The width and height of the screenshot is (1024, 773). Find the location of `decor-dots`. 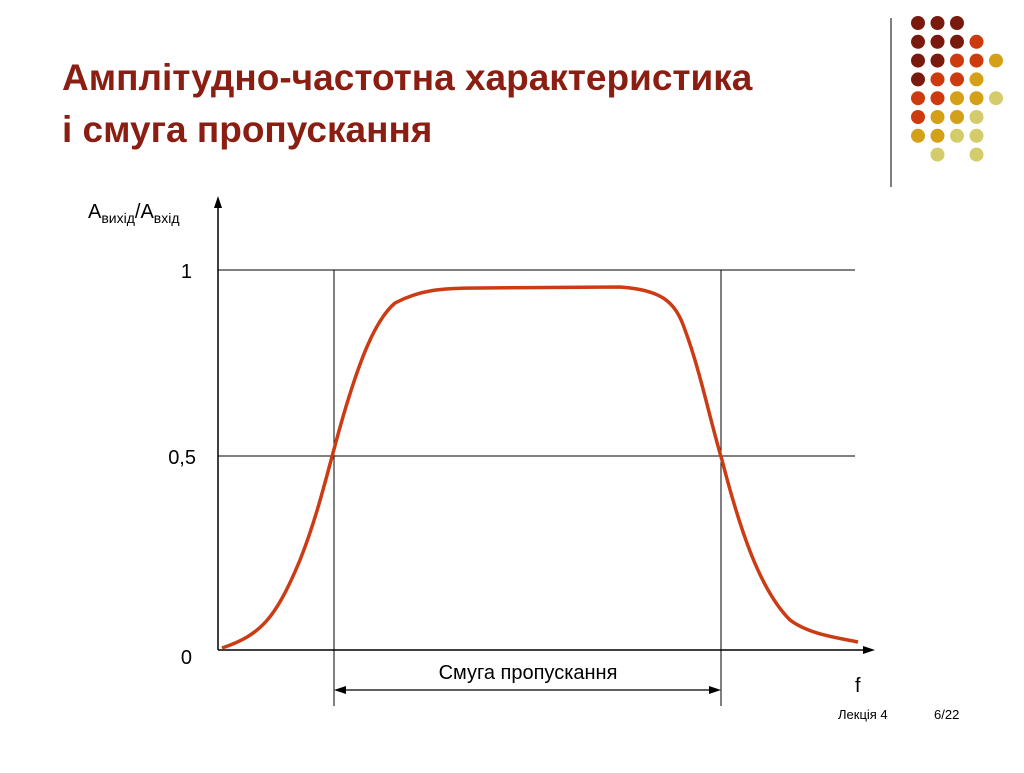

decor-dots is located at coordinates (957, 89).